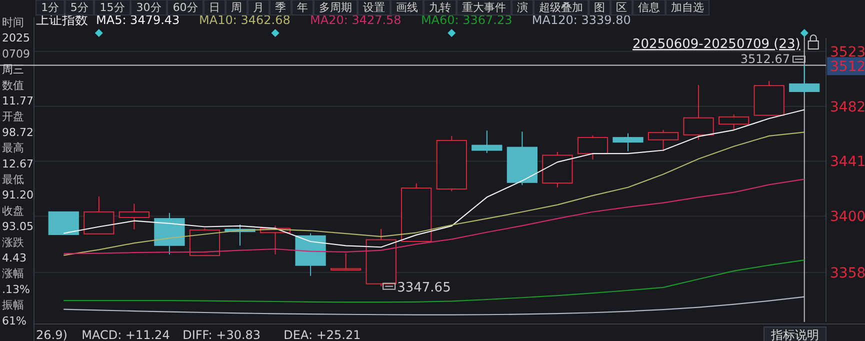  What do you see at coordinates (13, 305) in the screenshot?
I see `text: 振幅` at bounding box center [13, 305].